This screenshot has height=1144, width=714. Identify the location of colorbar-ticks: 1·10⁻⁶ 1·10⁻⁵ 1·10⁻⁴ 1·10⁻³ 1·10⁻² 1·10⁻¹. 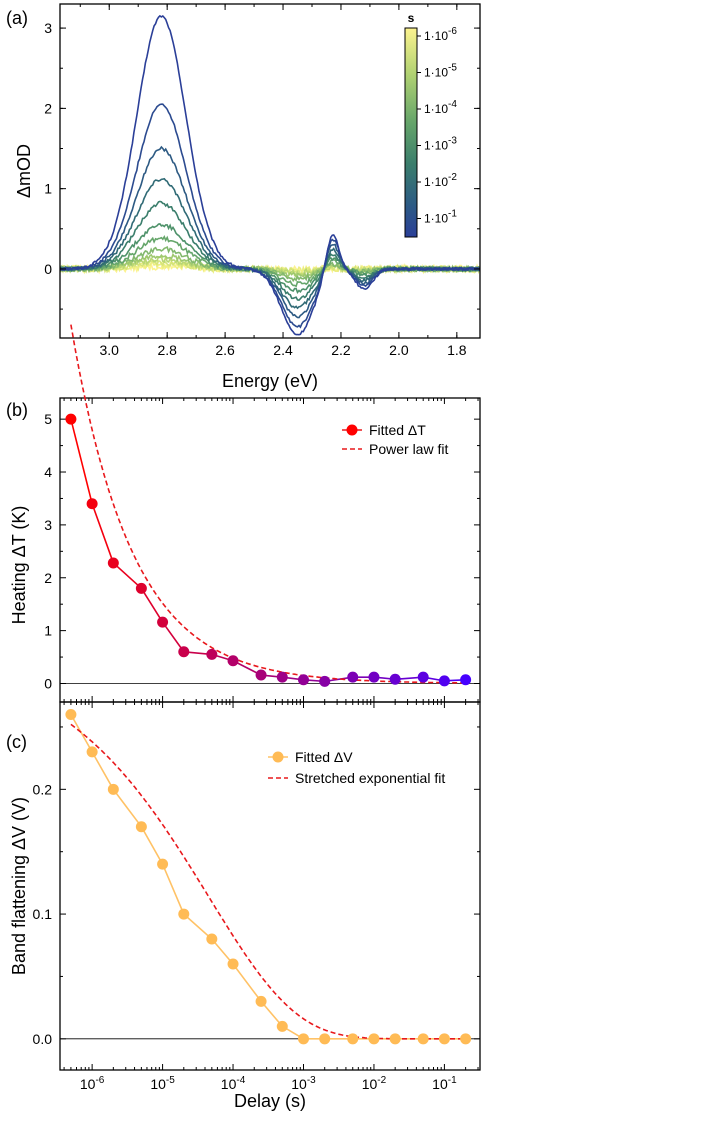
(437, 126).